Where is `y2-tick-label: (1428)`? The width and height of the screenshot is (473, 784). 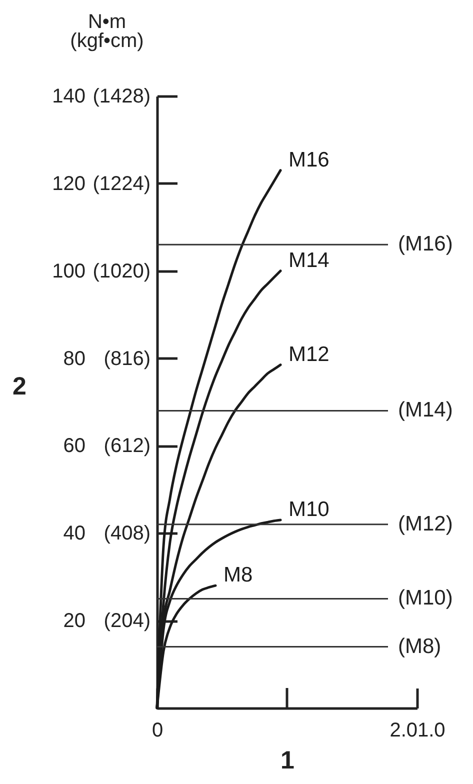
y2-tick-label: (1428) is located at coordinates (121, 97).